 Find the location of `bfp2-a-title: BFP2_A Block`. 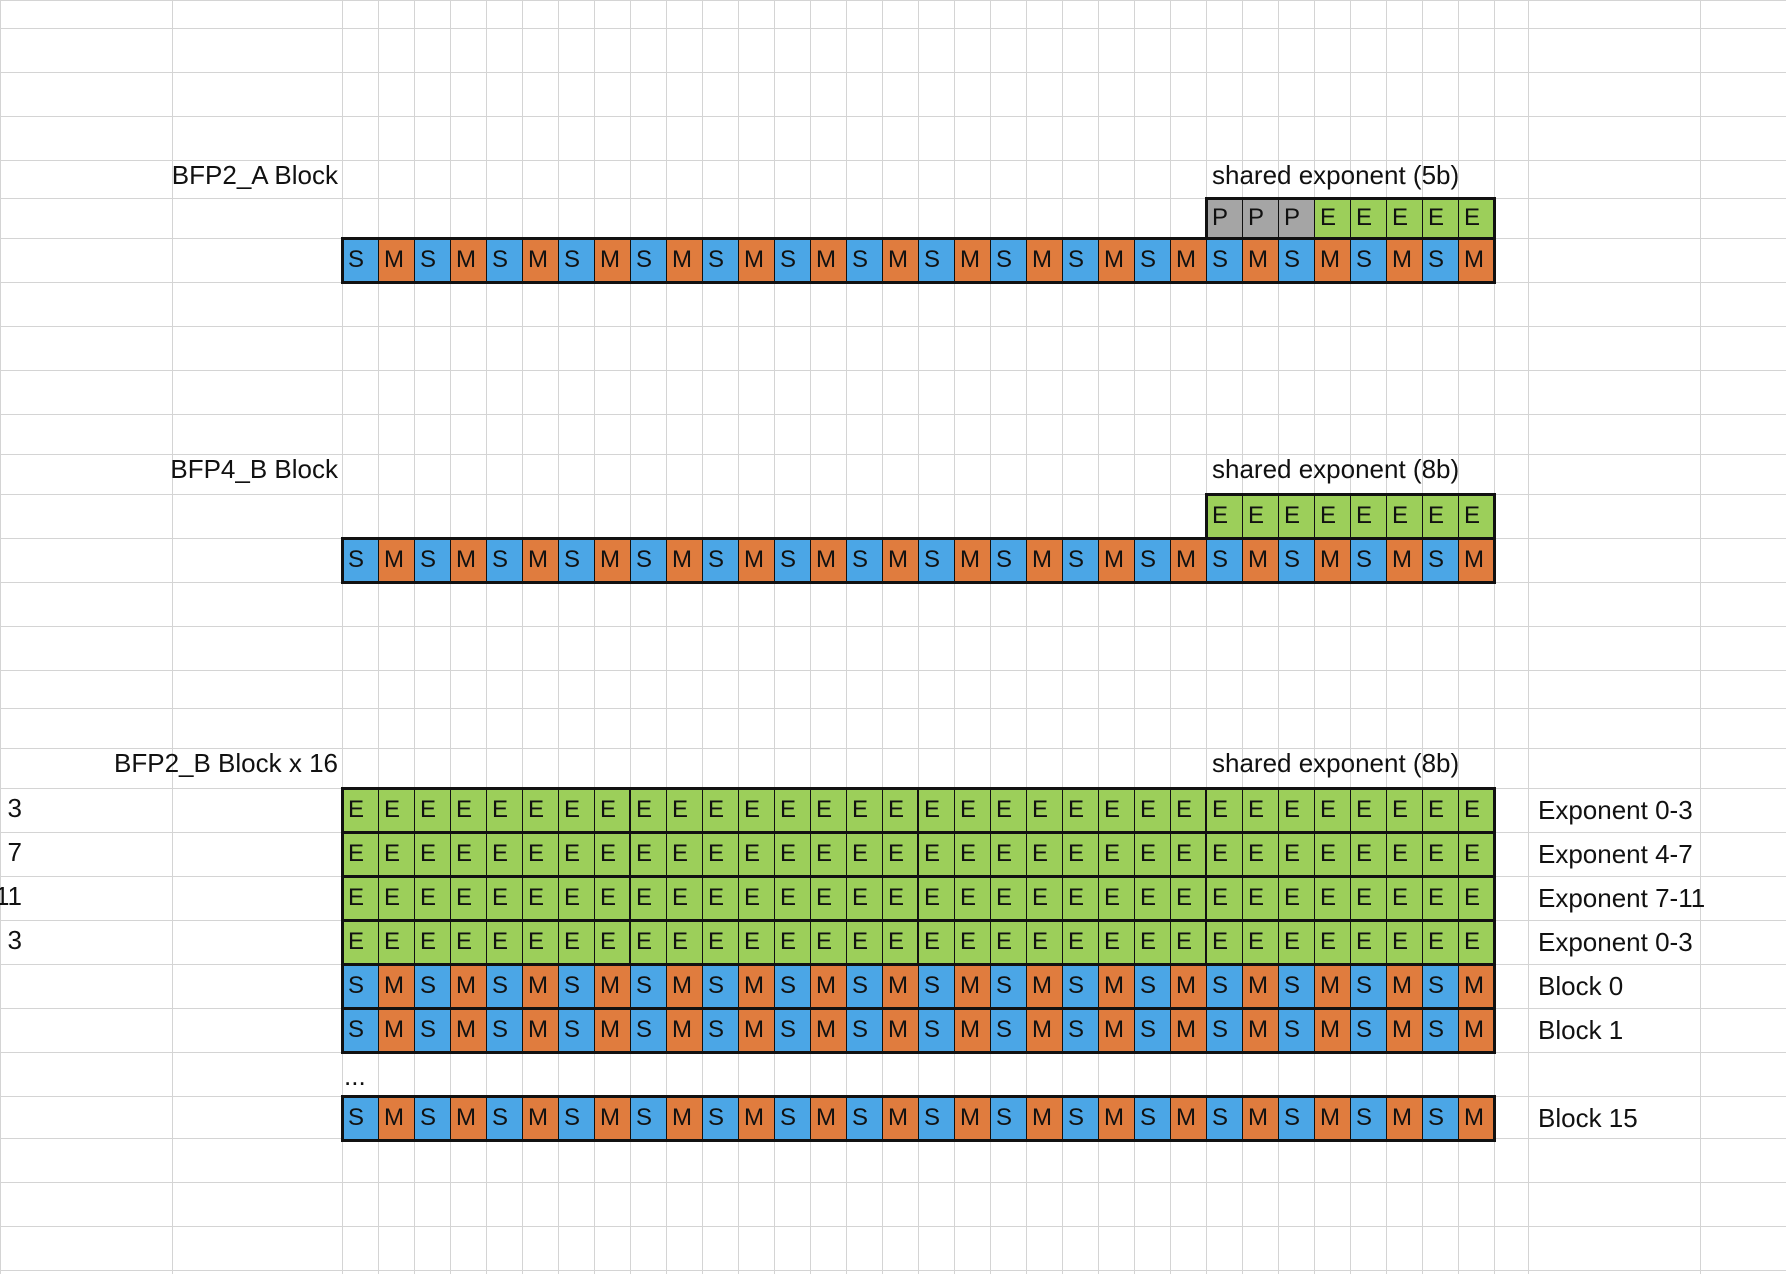

bfp2-a-title: BFP2_A Block is located at coordinates (254, 175).